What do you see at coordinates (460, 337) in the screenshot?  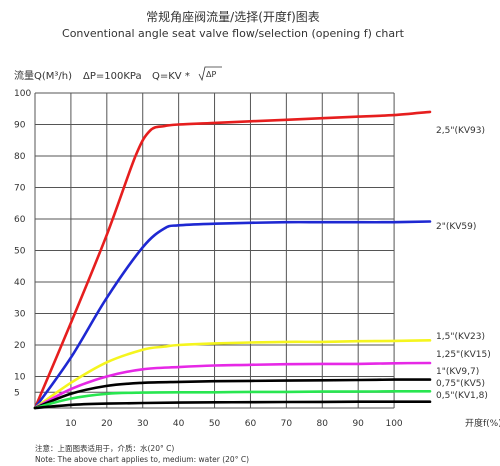 I see `series-label: 1,5"(KV23)` at bounding box center [460, 337].